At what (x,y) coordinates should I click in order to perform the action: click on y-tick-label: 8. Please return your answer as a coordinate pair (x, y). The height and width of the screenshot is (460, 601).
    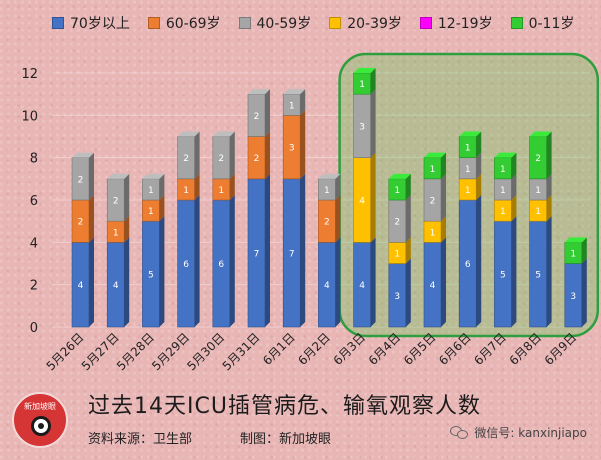
    Looking at the image, I should click on (34, 159).